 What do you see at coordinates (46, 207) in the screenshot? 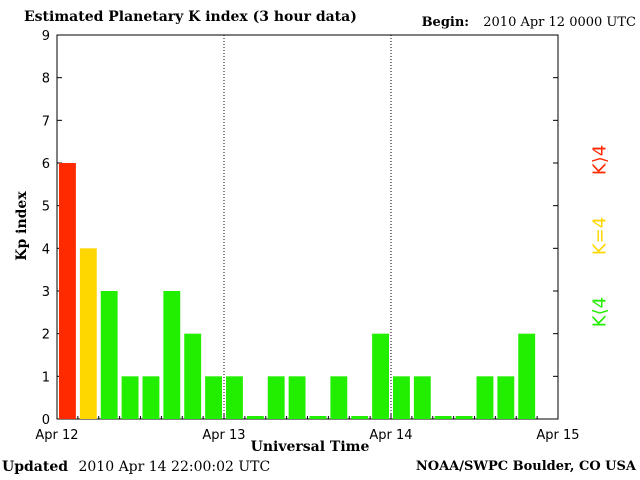
I see `y-tick-label: 5` at bounding box center [46, 207].